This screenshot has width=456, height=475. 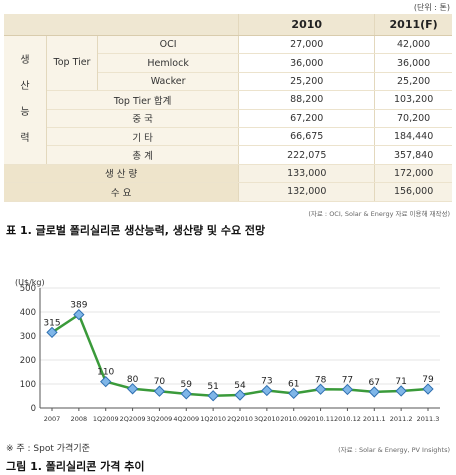 I want to click on x-tick-label: 2008, so click(x=79, y=419).